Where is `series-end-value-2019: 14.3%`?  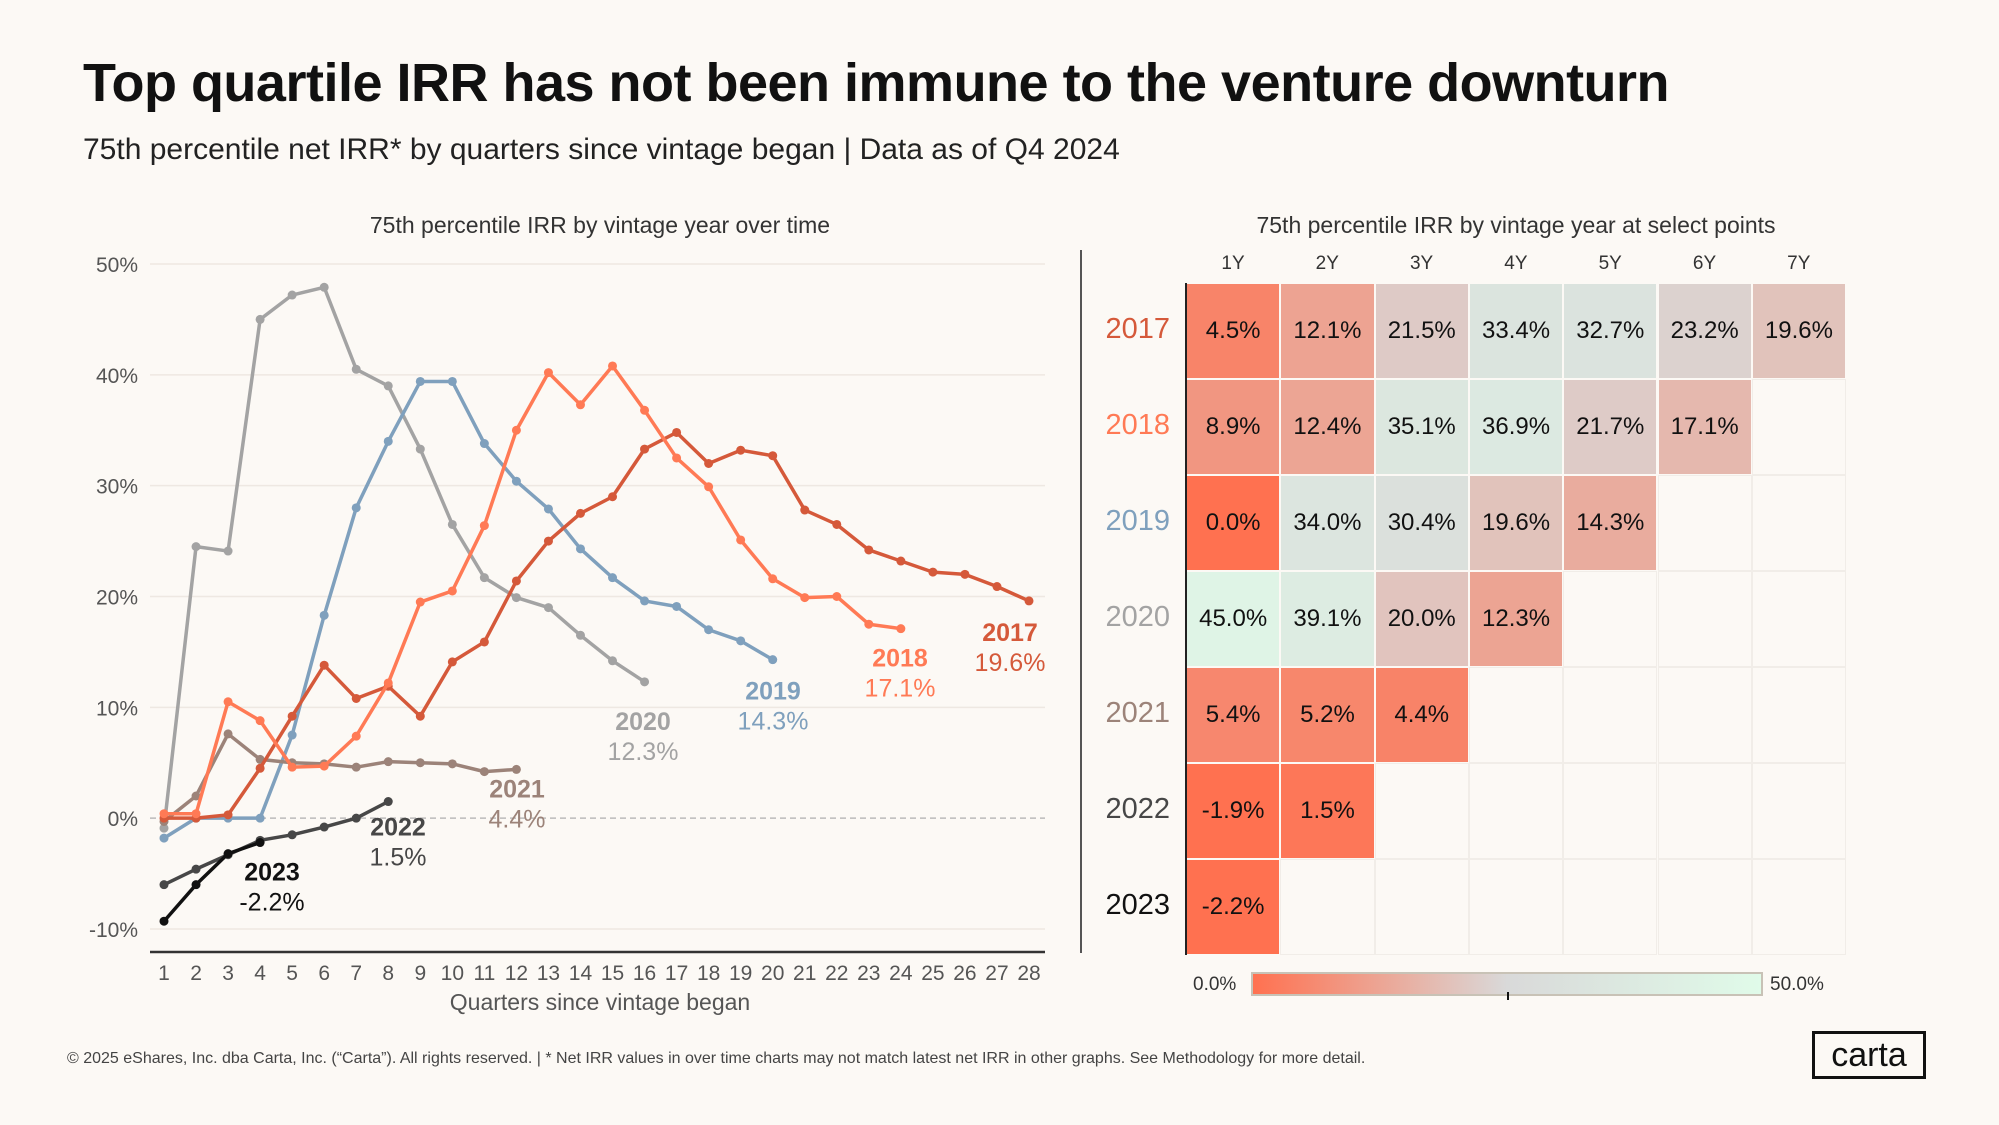
series-end-value-2019: 14.3% is located at coordinates (773, 722).